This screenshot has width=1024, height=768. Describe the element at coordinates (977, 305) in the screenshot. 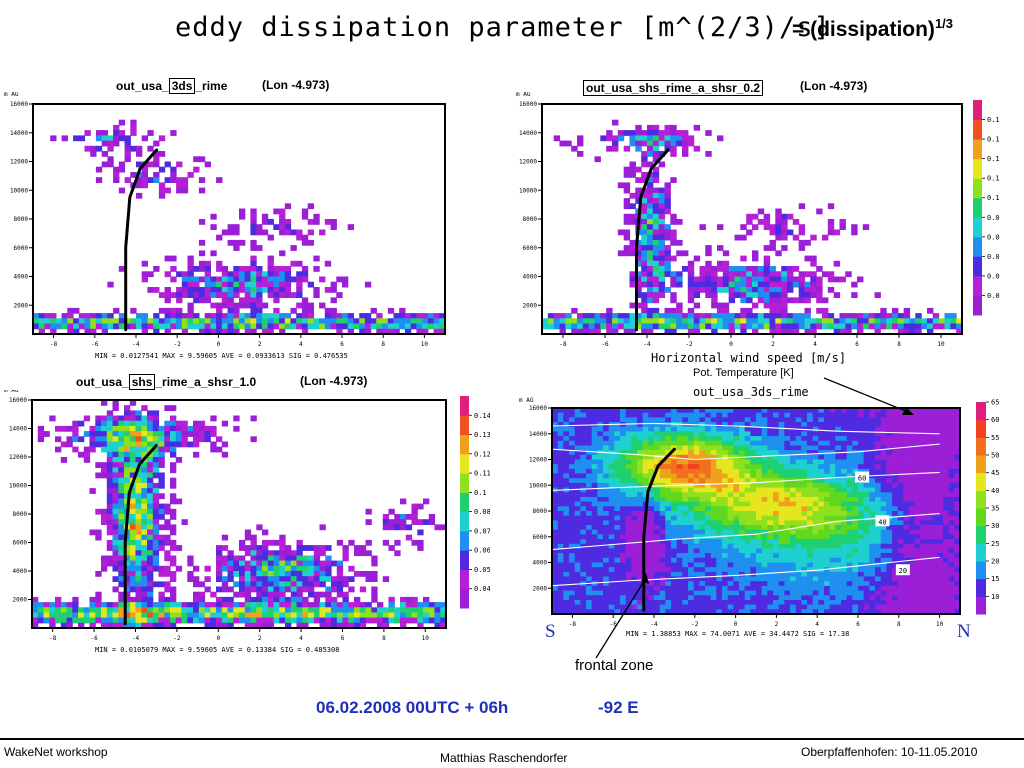

I see `colorbar-segment` at that location.